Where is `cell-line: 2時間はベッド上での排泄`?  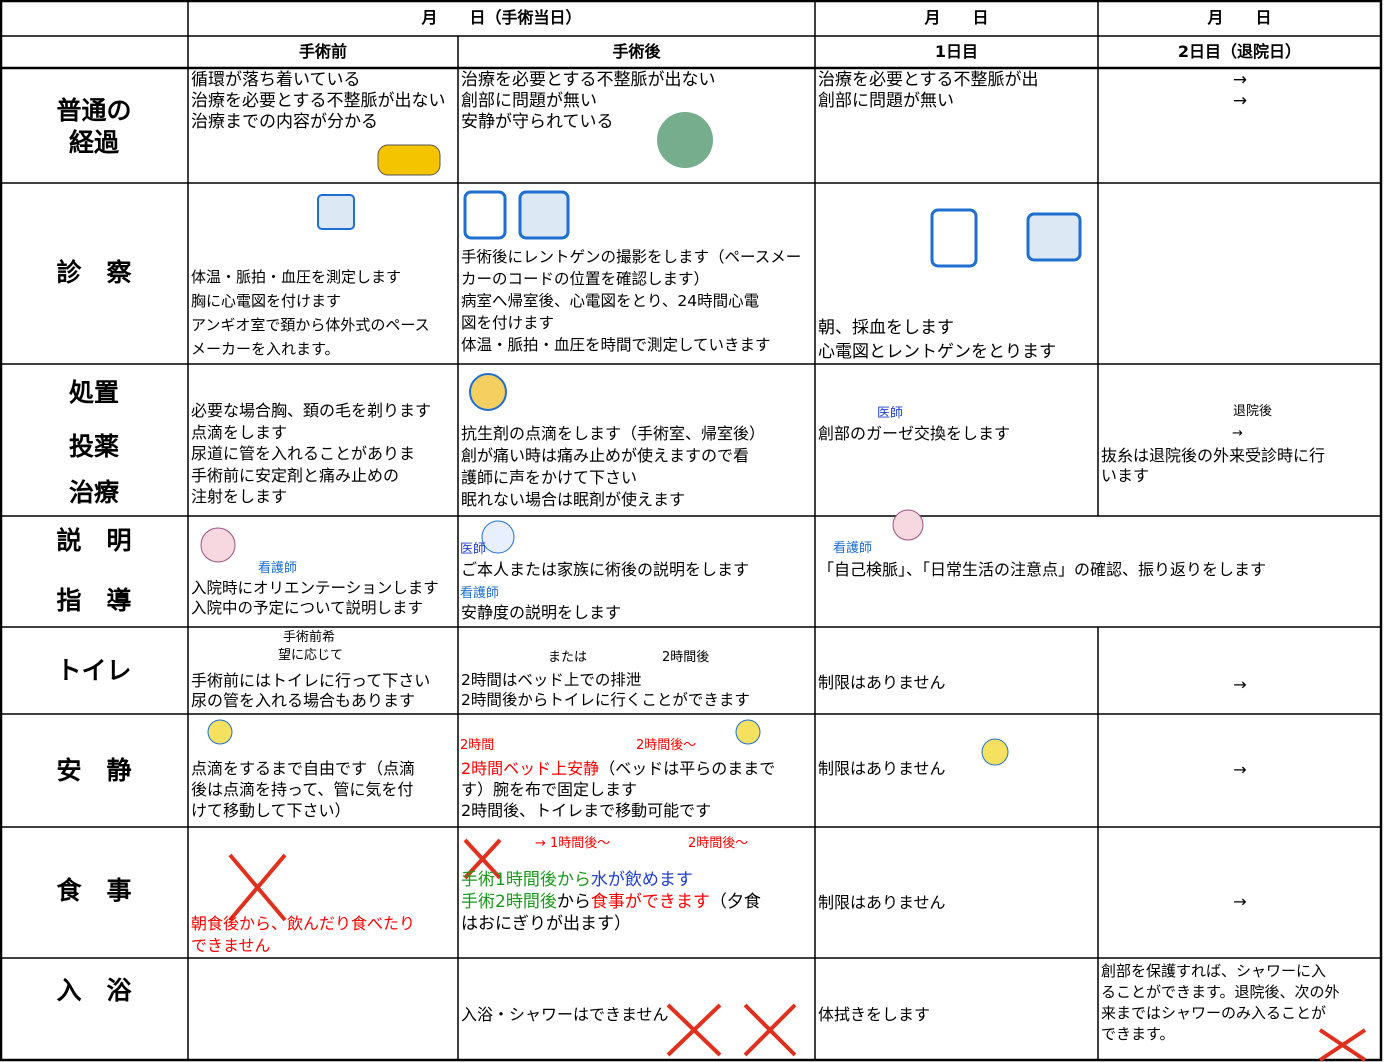
cell-line: 2時間はベッド上での排泄 is located at coordinates (551, 680).